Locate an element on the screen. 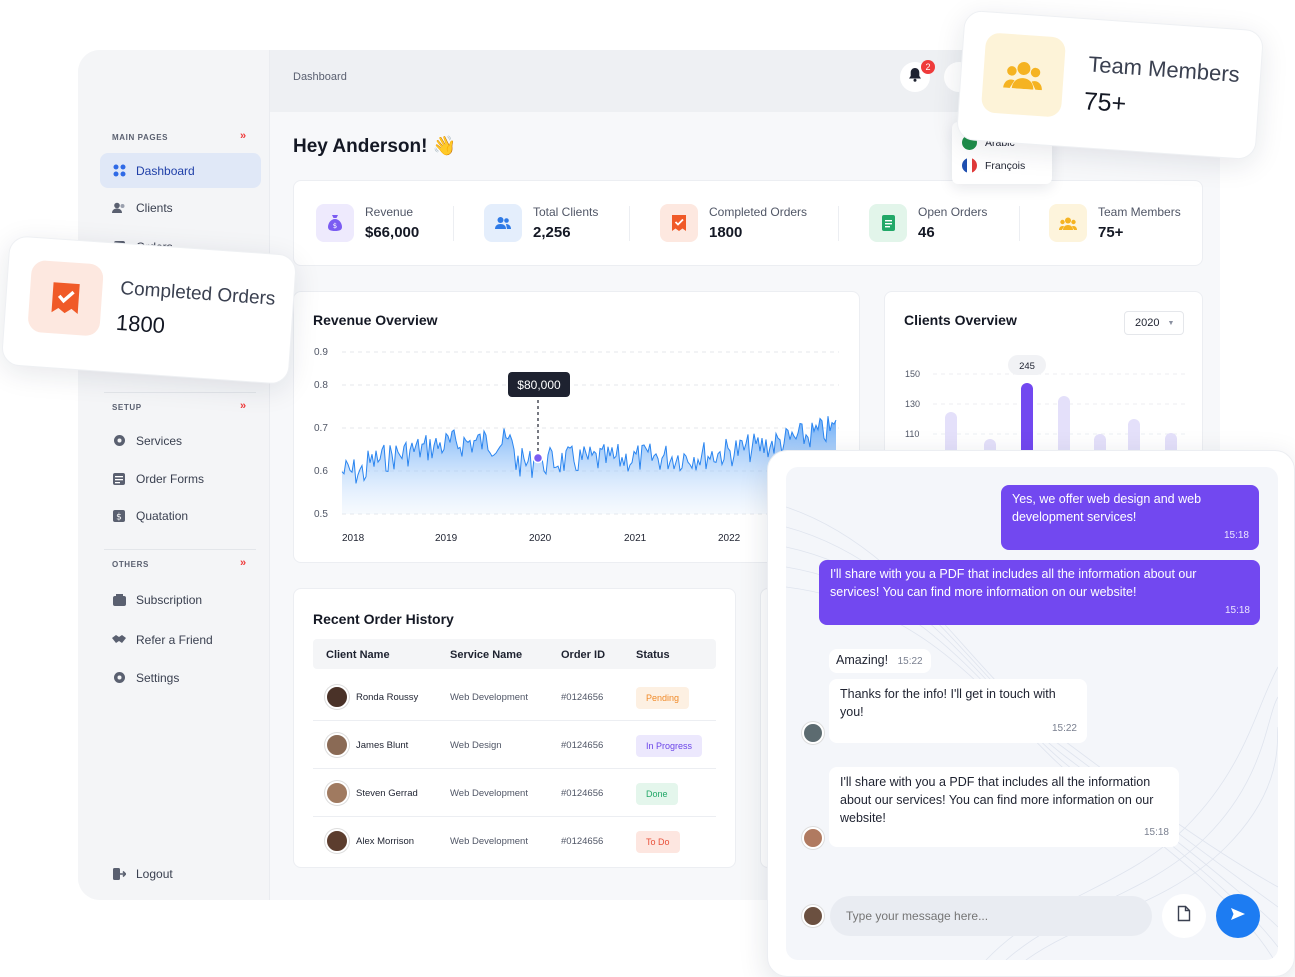 This screenshot has height=977, width=1295. chevron-down-icon: ▼ is located at coordinates (1171, 323).